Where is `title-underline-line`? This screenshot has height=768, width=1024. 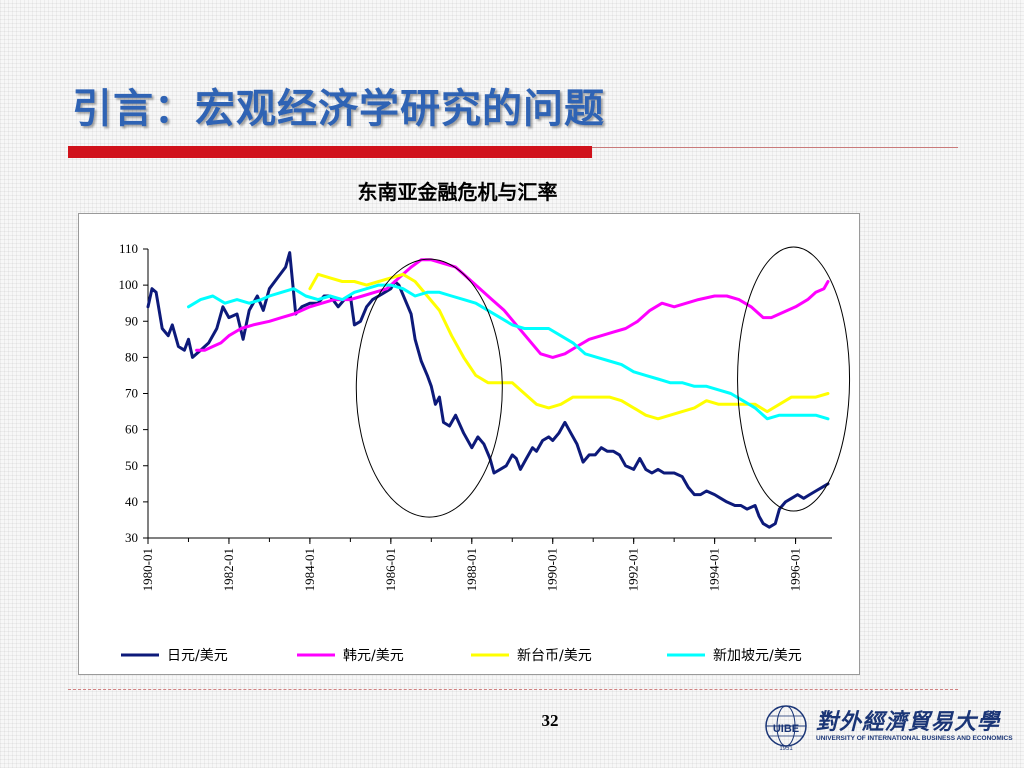 title-underline-line is located at coordinates (775, 147).